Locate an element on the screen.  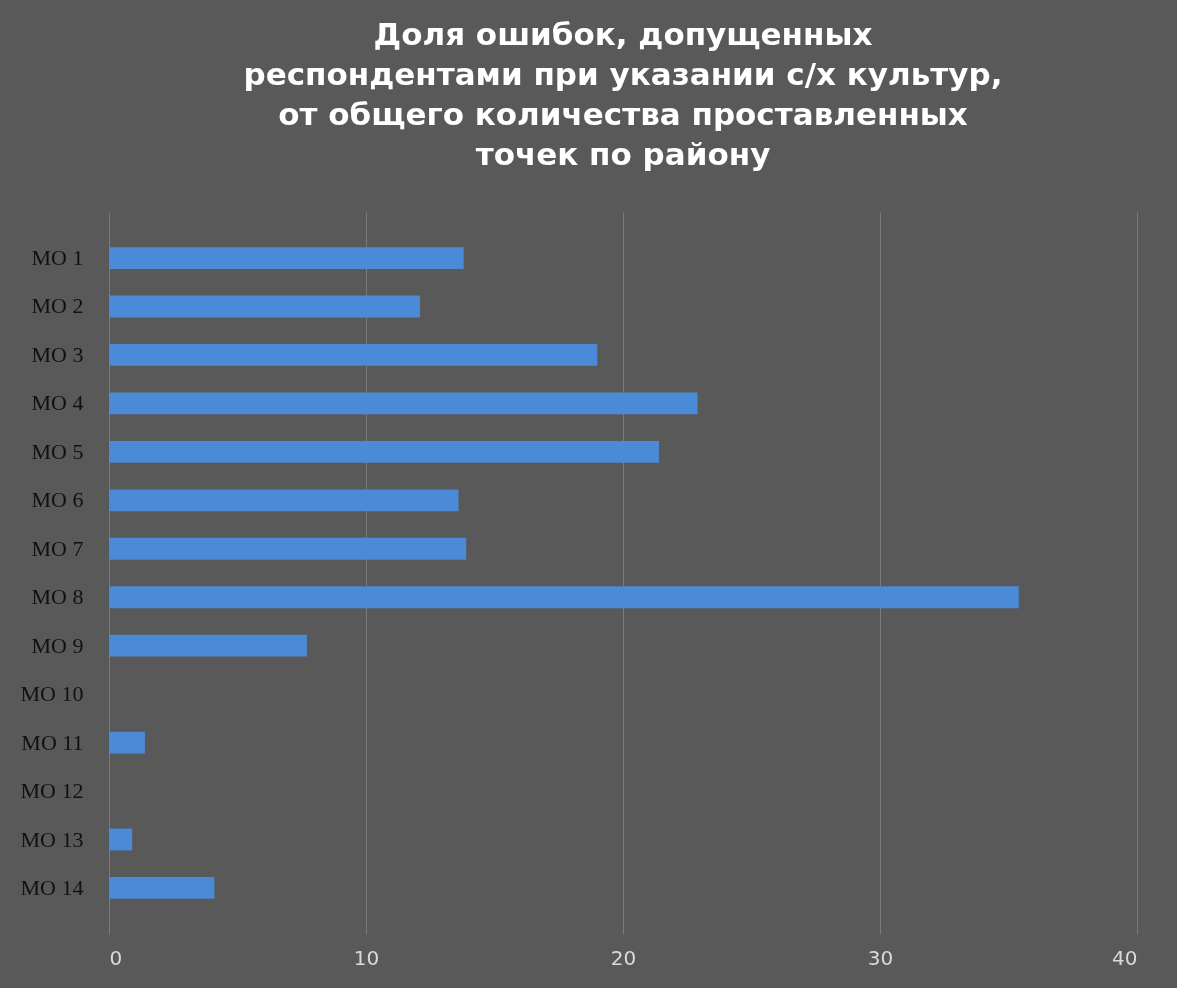
y-tick-label: MO 5 is located at coordinates (57, 451).